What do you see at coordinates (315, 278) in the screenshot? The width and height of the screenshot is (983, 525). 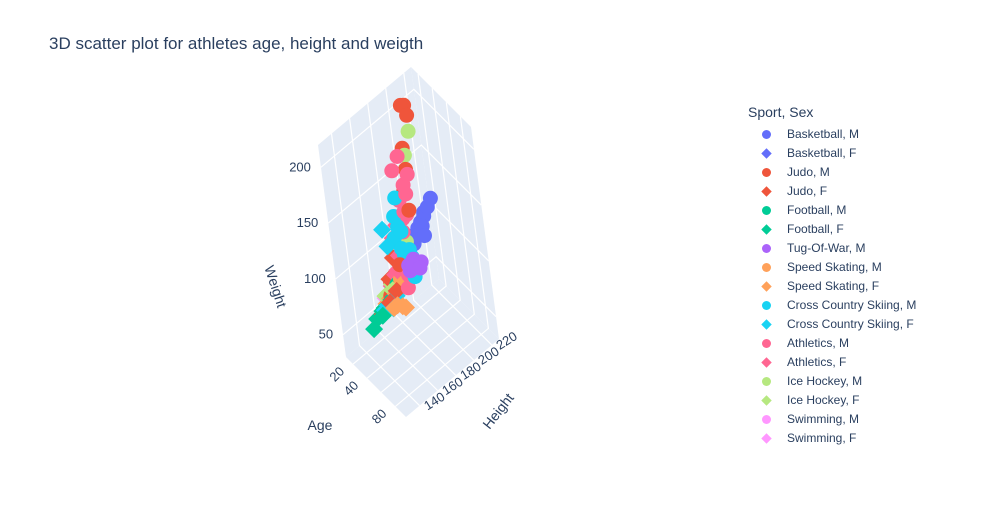 I see `z-tick-label: 100` at bounding box center [315, 278].